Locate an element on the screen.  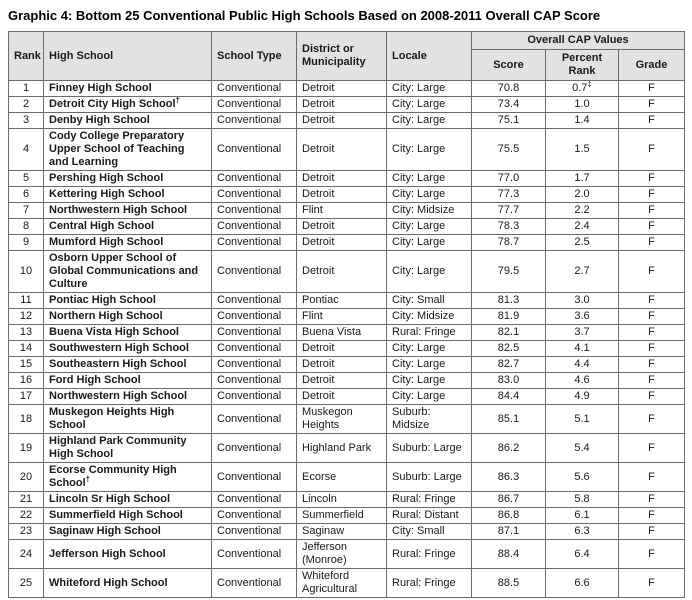
district-cell: Highland Park is located at coordinates (341, 448).